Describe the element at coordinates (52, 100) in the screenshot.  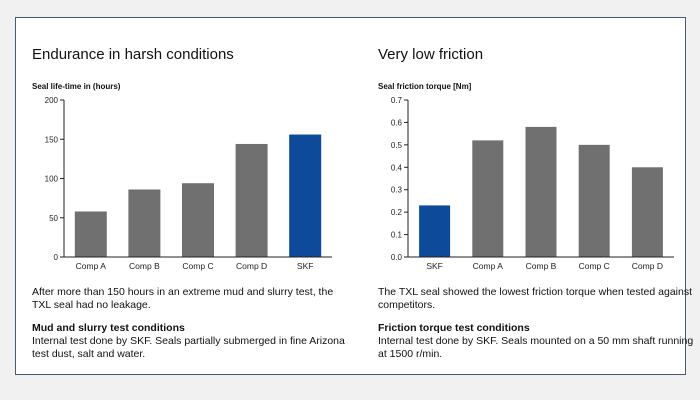
I see `y-tick-label: 200` at that location.